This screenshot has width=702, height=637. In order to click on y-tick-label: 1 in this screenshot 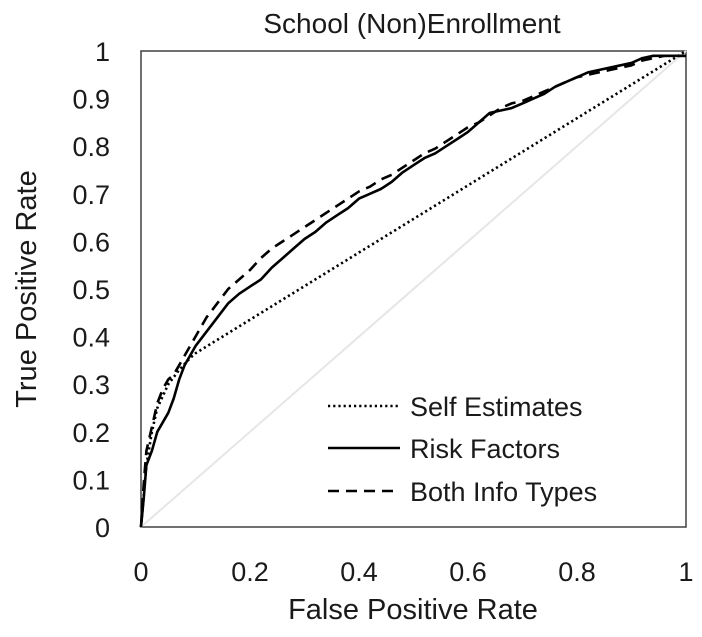, I will do `click(102, 52)`.